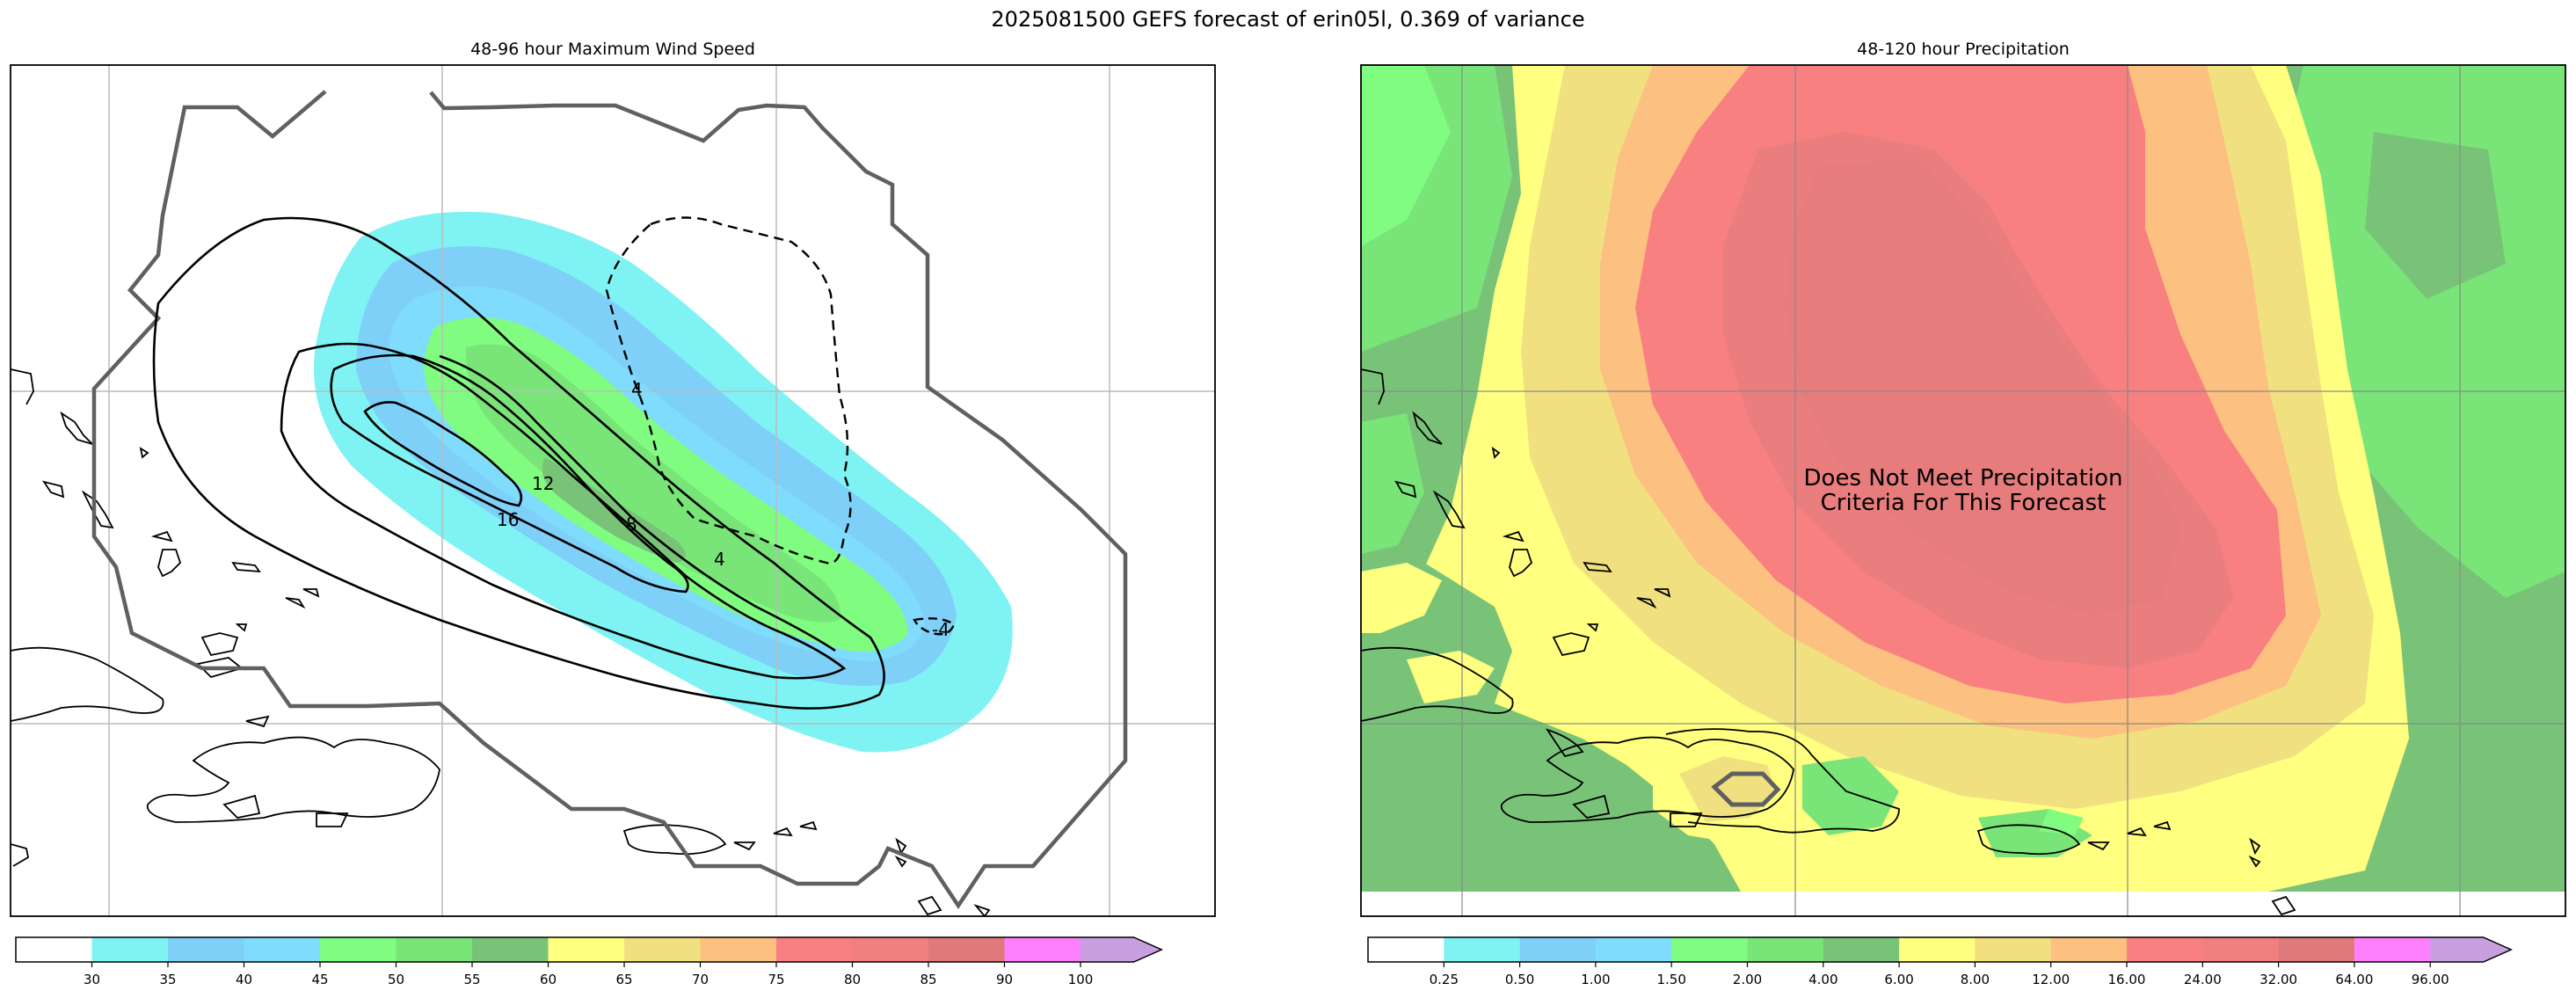 Image resolution: width=2576 pixels, height=998 pixels. What do you see at coordinates (728, 390) in the screenshot?
I see `wind-dashed-contour` at bounding box center [728, 390].